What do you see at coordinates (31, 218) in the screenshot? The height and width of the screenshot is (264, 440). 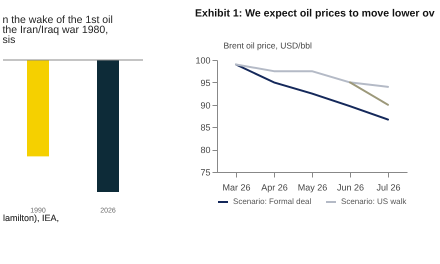 I see `text: lamilton), IEA,` at bounding box center [31, 218].